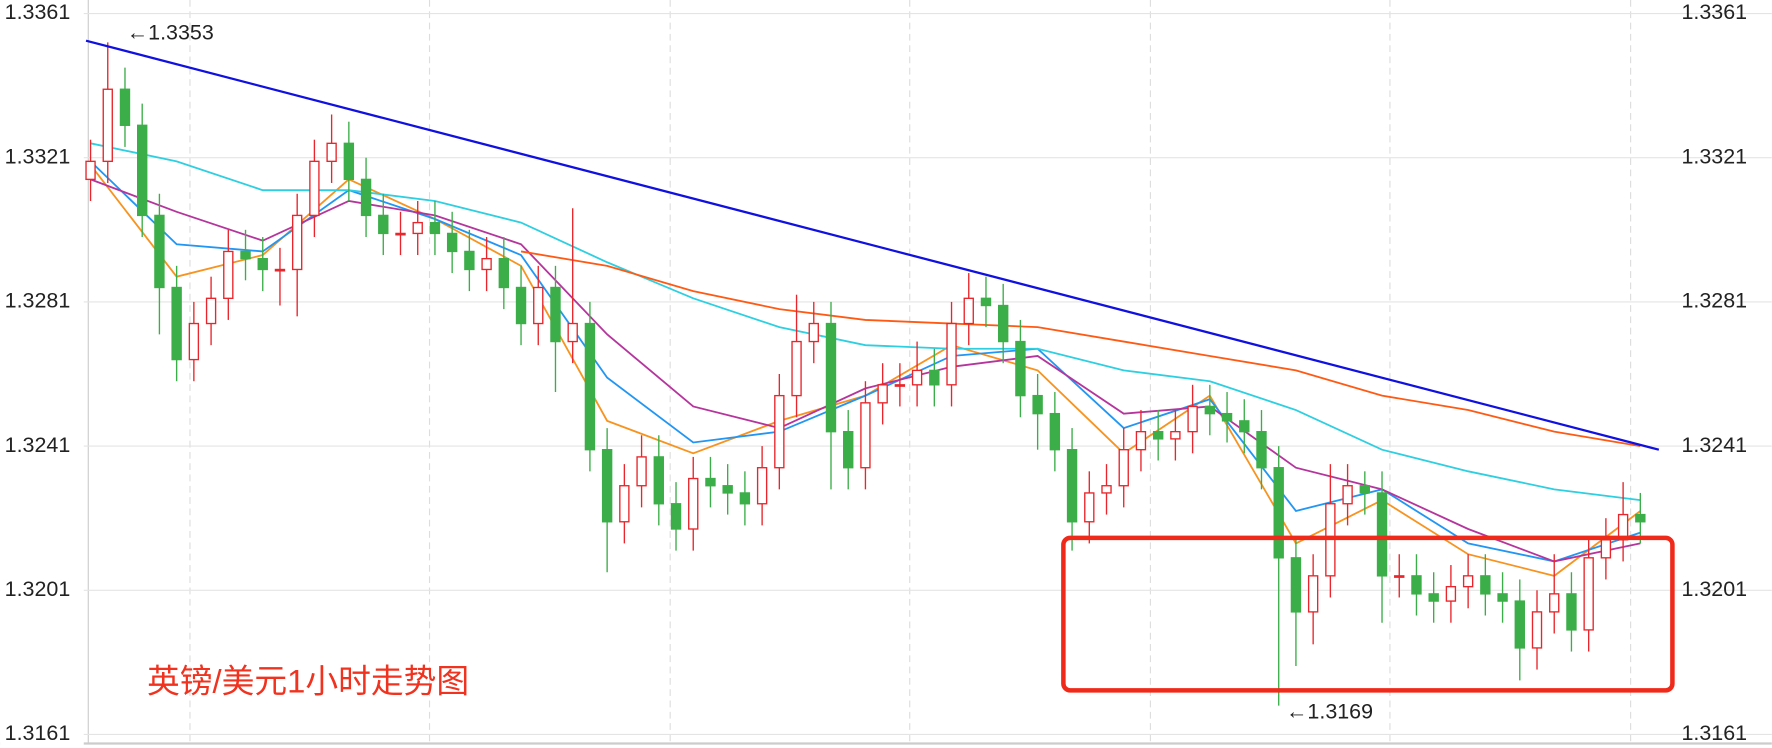 Image resolution: width=1772 pixels, height=748 pixels. I want to click on y-tick-label-right: 1.3201, so click(1714, 589).